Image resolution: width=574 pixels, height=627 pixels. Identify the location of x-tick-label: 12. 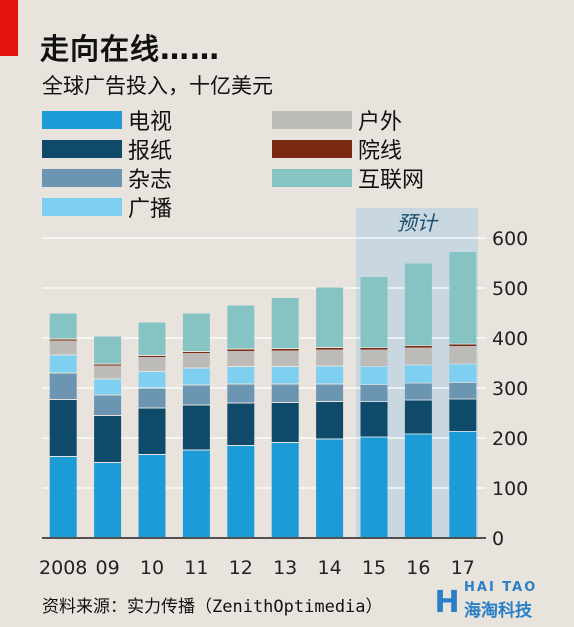
(241, 568).